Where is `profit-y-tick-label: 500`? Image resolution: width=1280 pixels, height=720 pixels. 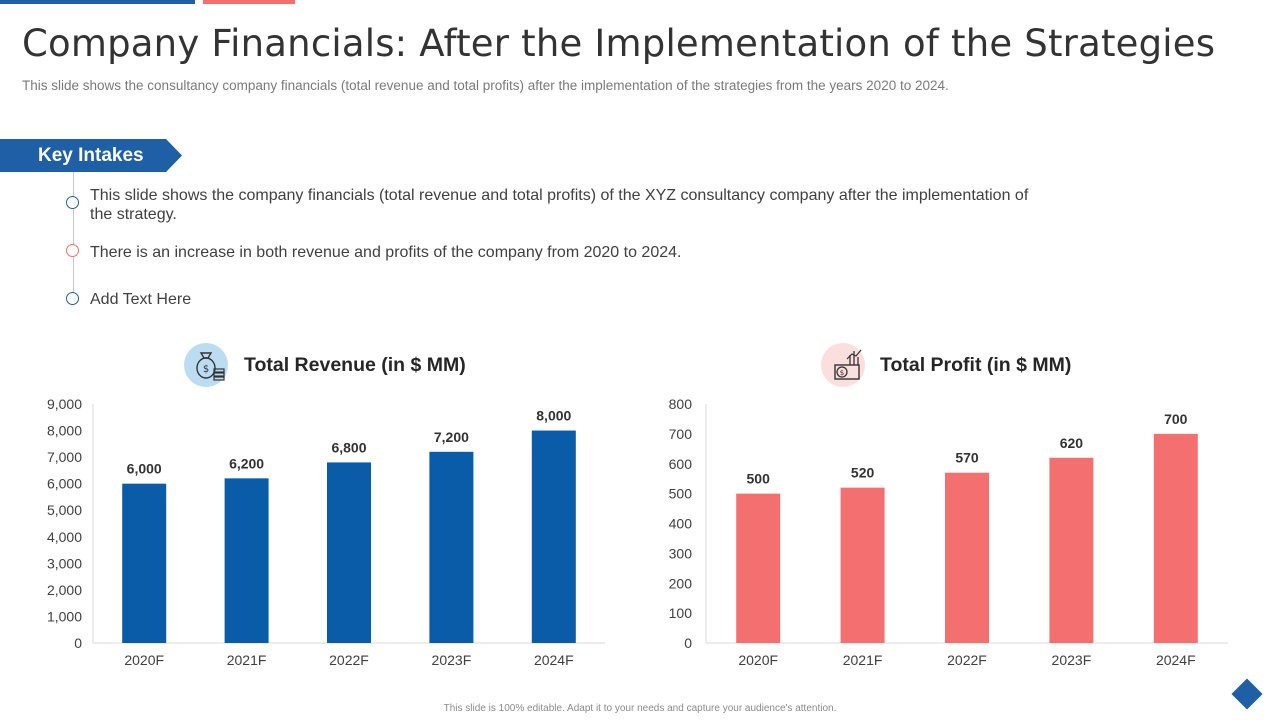
profit-y-tick-label: 500 is located at coordinates (681, 494).